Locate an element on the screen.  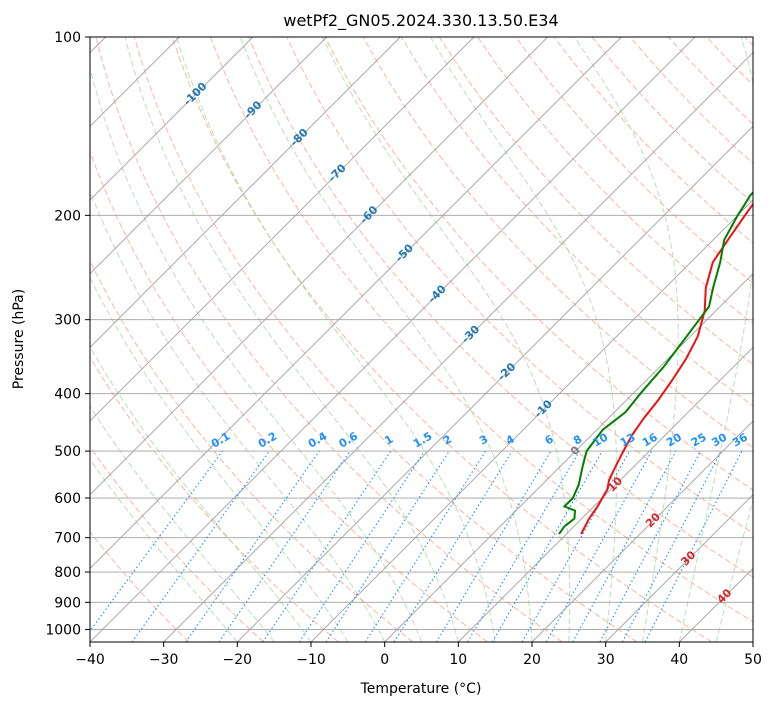
y-tick-label: 800 is located at coordinates (67, 573).